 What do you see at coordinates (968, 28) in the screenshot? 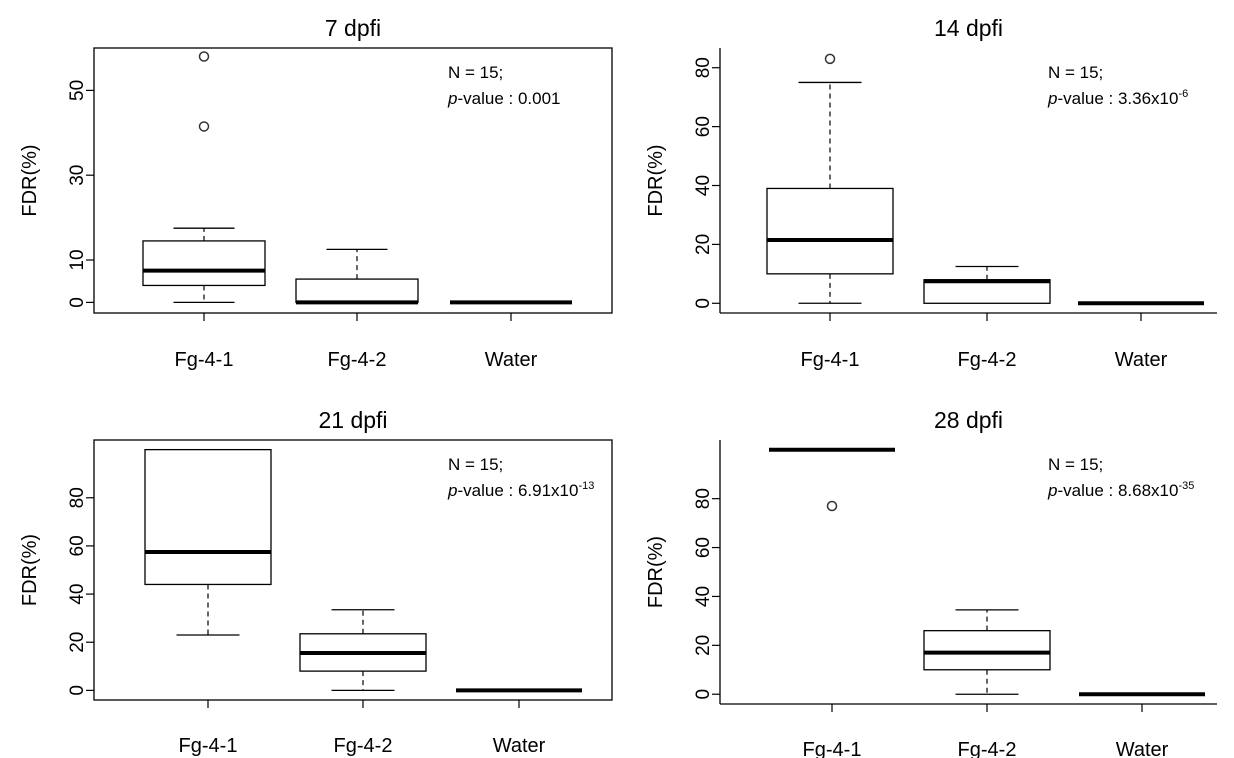
I see `chart-title: 14 dpfi` at bounding box center [968, 28].